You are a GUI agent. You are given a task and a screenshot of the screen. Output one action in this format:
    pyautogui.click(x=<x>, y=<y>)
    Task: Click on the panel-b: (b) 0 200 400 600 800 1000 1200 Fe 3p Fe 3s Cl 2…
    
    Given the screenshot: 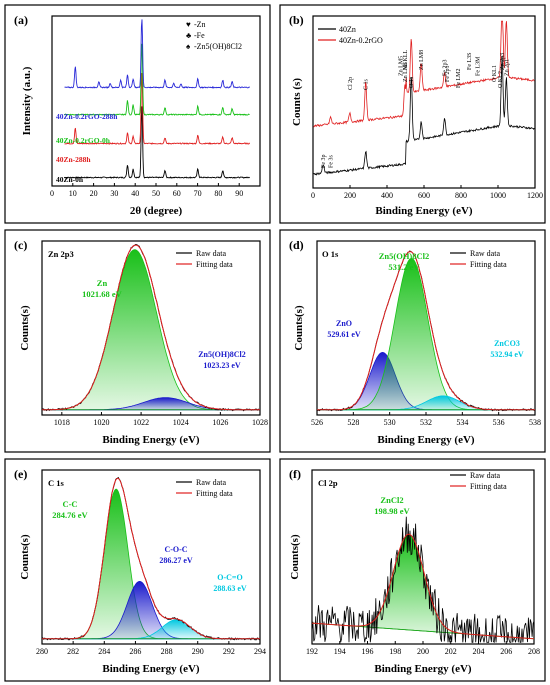 What is the action you would take?
    pyautogui.click(x=416, y=115)
    